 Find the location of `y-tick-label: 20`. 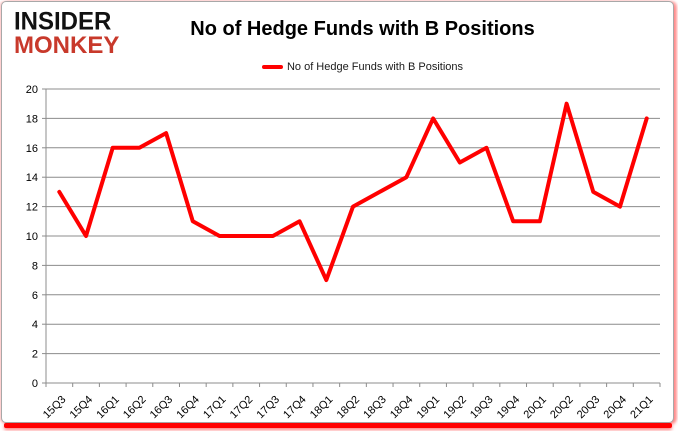

y-tick-label: 20 is located at coordinates (32, 90).